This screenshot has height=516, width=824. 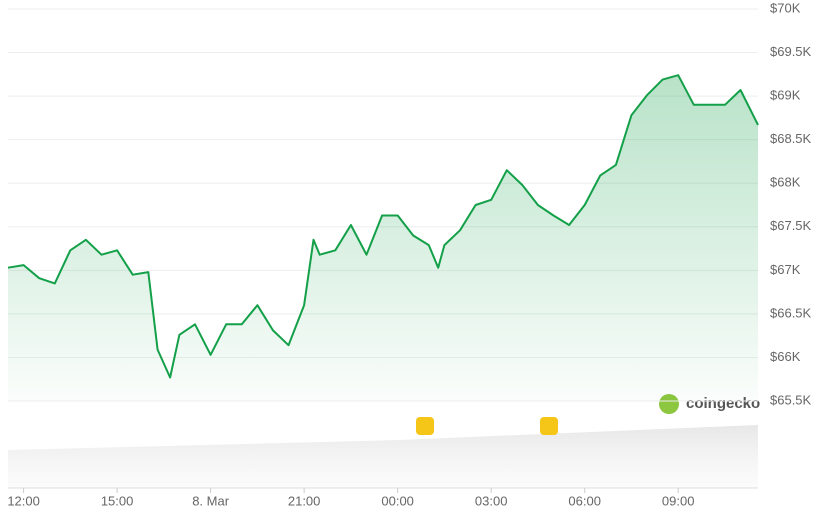 I want to click on volume-band, so click(x=383, y=456).